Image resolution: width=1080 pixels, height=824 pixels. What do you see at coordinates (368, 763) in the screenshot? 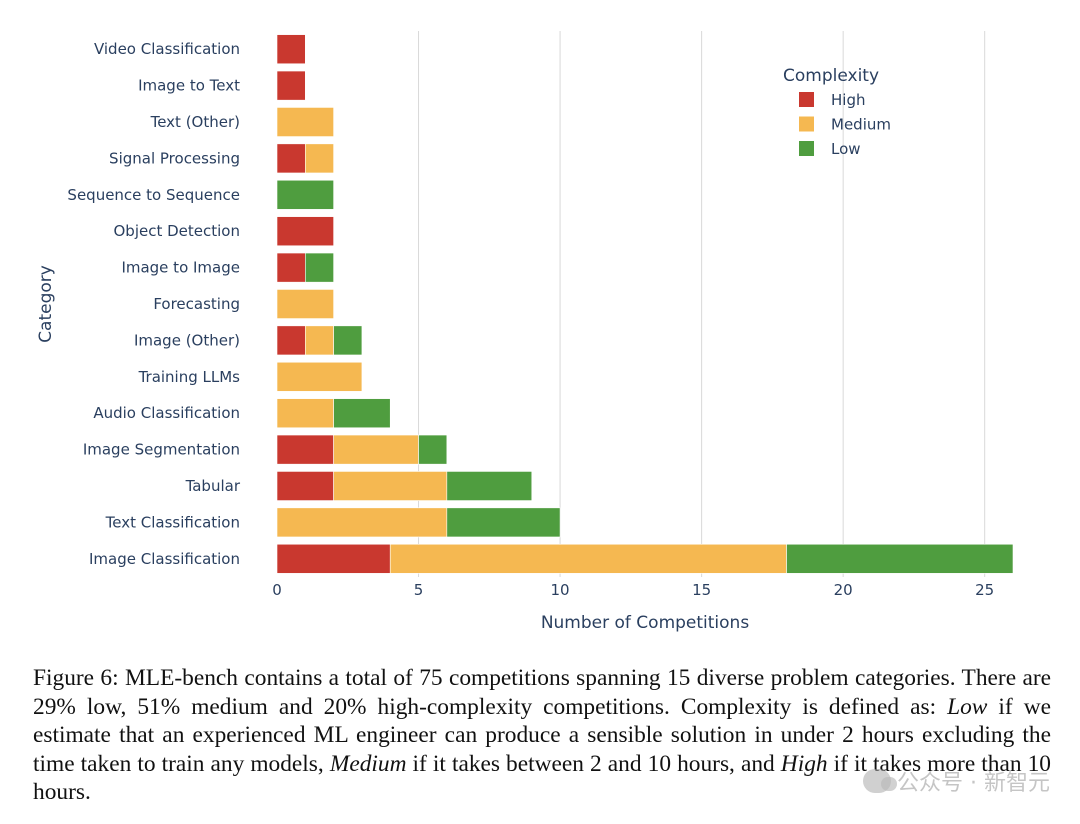
I see `caption-medium-term: Medium` at bounding box center [368, 763].